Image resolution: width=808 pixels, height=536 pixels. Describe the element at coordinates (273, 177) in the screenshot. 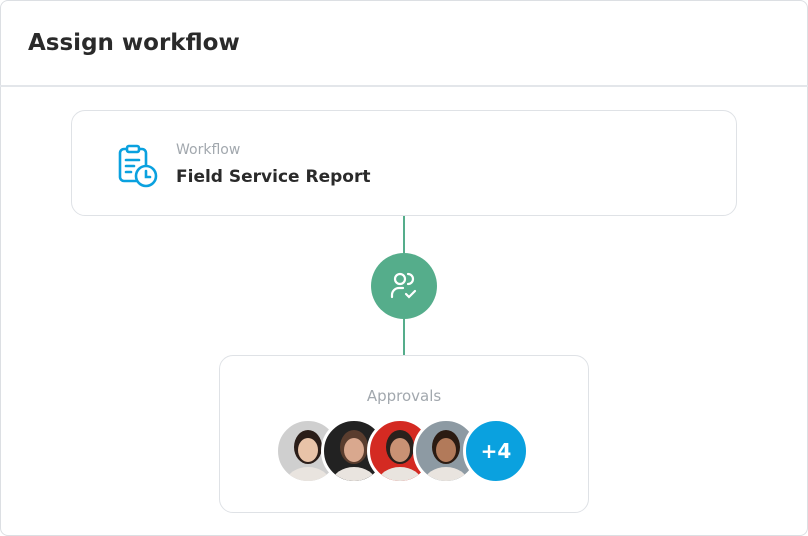

I see `workflow-name: Field Service Report` at that location.